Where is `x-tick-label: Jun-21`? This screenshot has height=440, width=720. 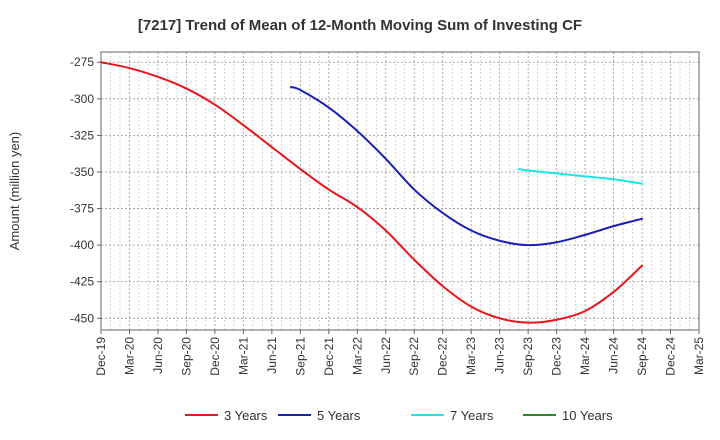
x-tick-label: Jun-21 is located at coordinates (272, 355).